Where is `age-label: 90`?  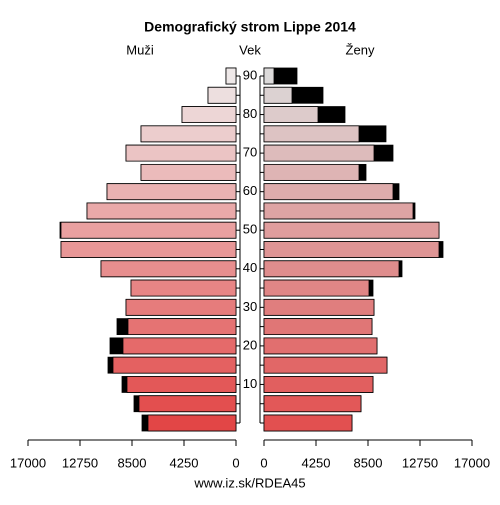
age-label: 90 is located at coordinates (250, 74).